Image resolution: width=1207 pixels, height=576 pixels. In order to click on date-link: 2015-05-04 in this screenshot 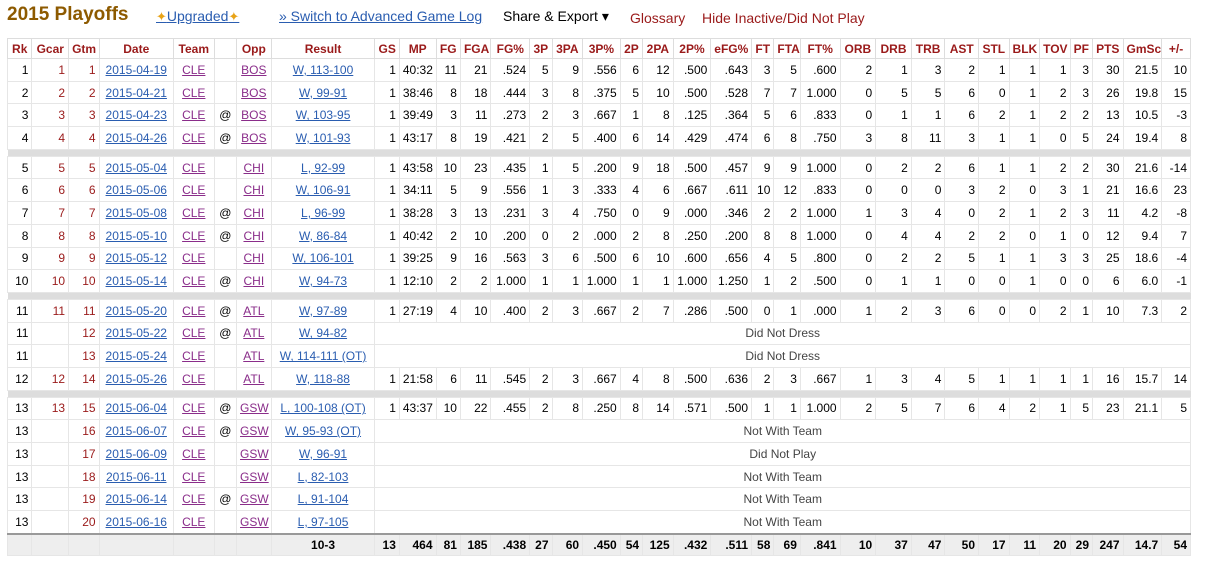, I will do `click(136, 167)`.